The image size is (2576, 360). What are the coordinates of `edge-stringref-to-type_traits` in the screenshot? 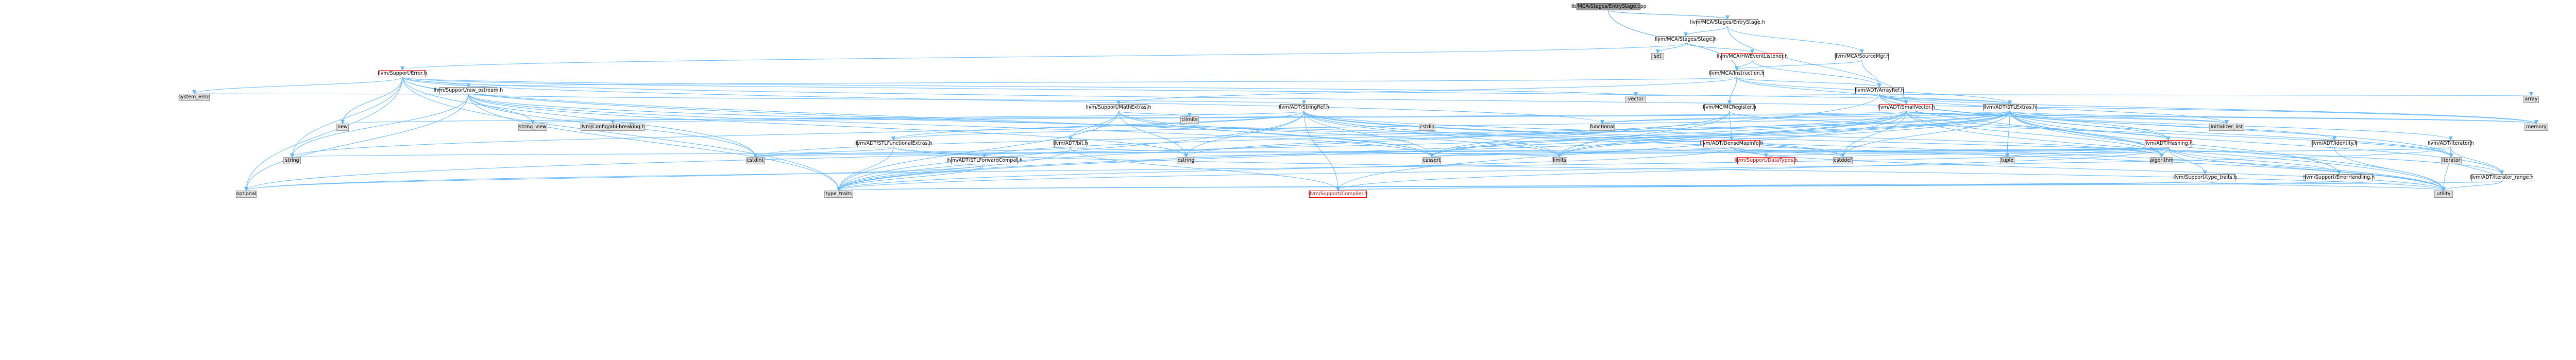 It's located at (1070, 151).